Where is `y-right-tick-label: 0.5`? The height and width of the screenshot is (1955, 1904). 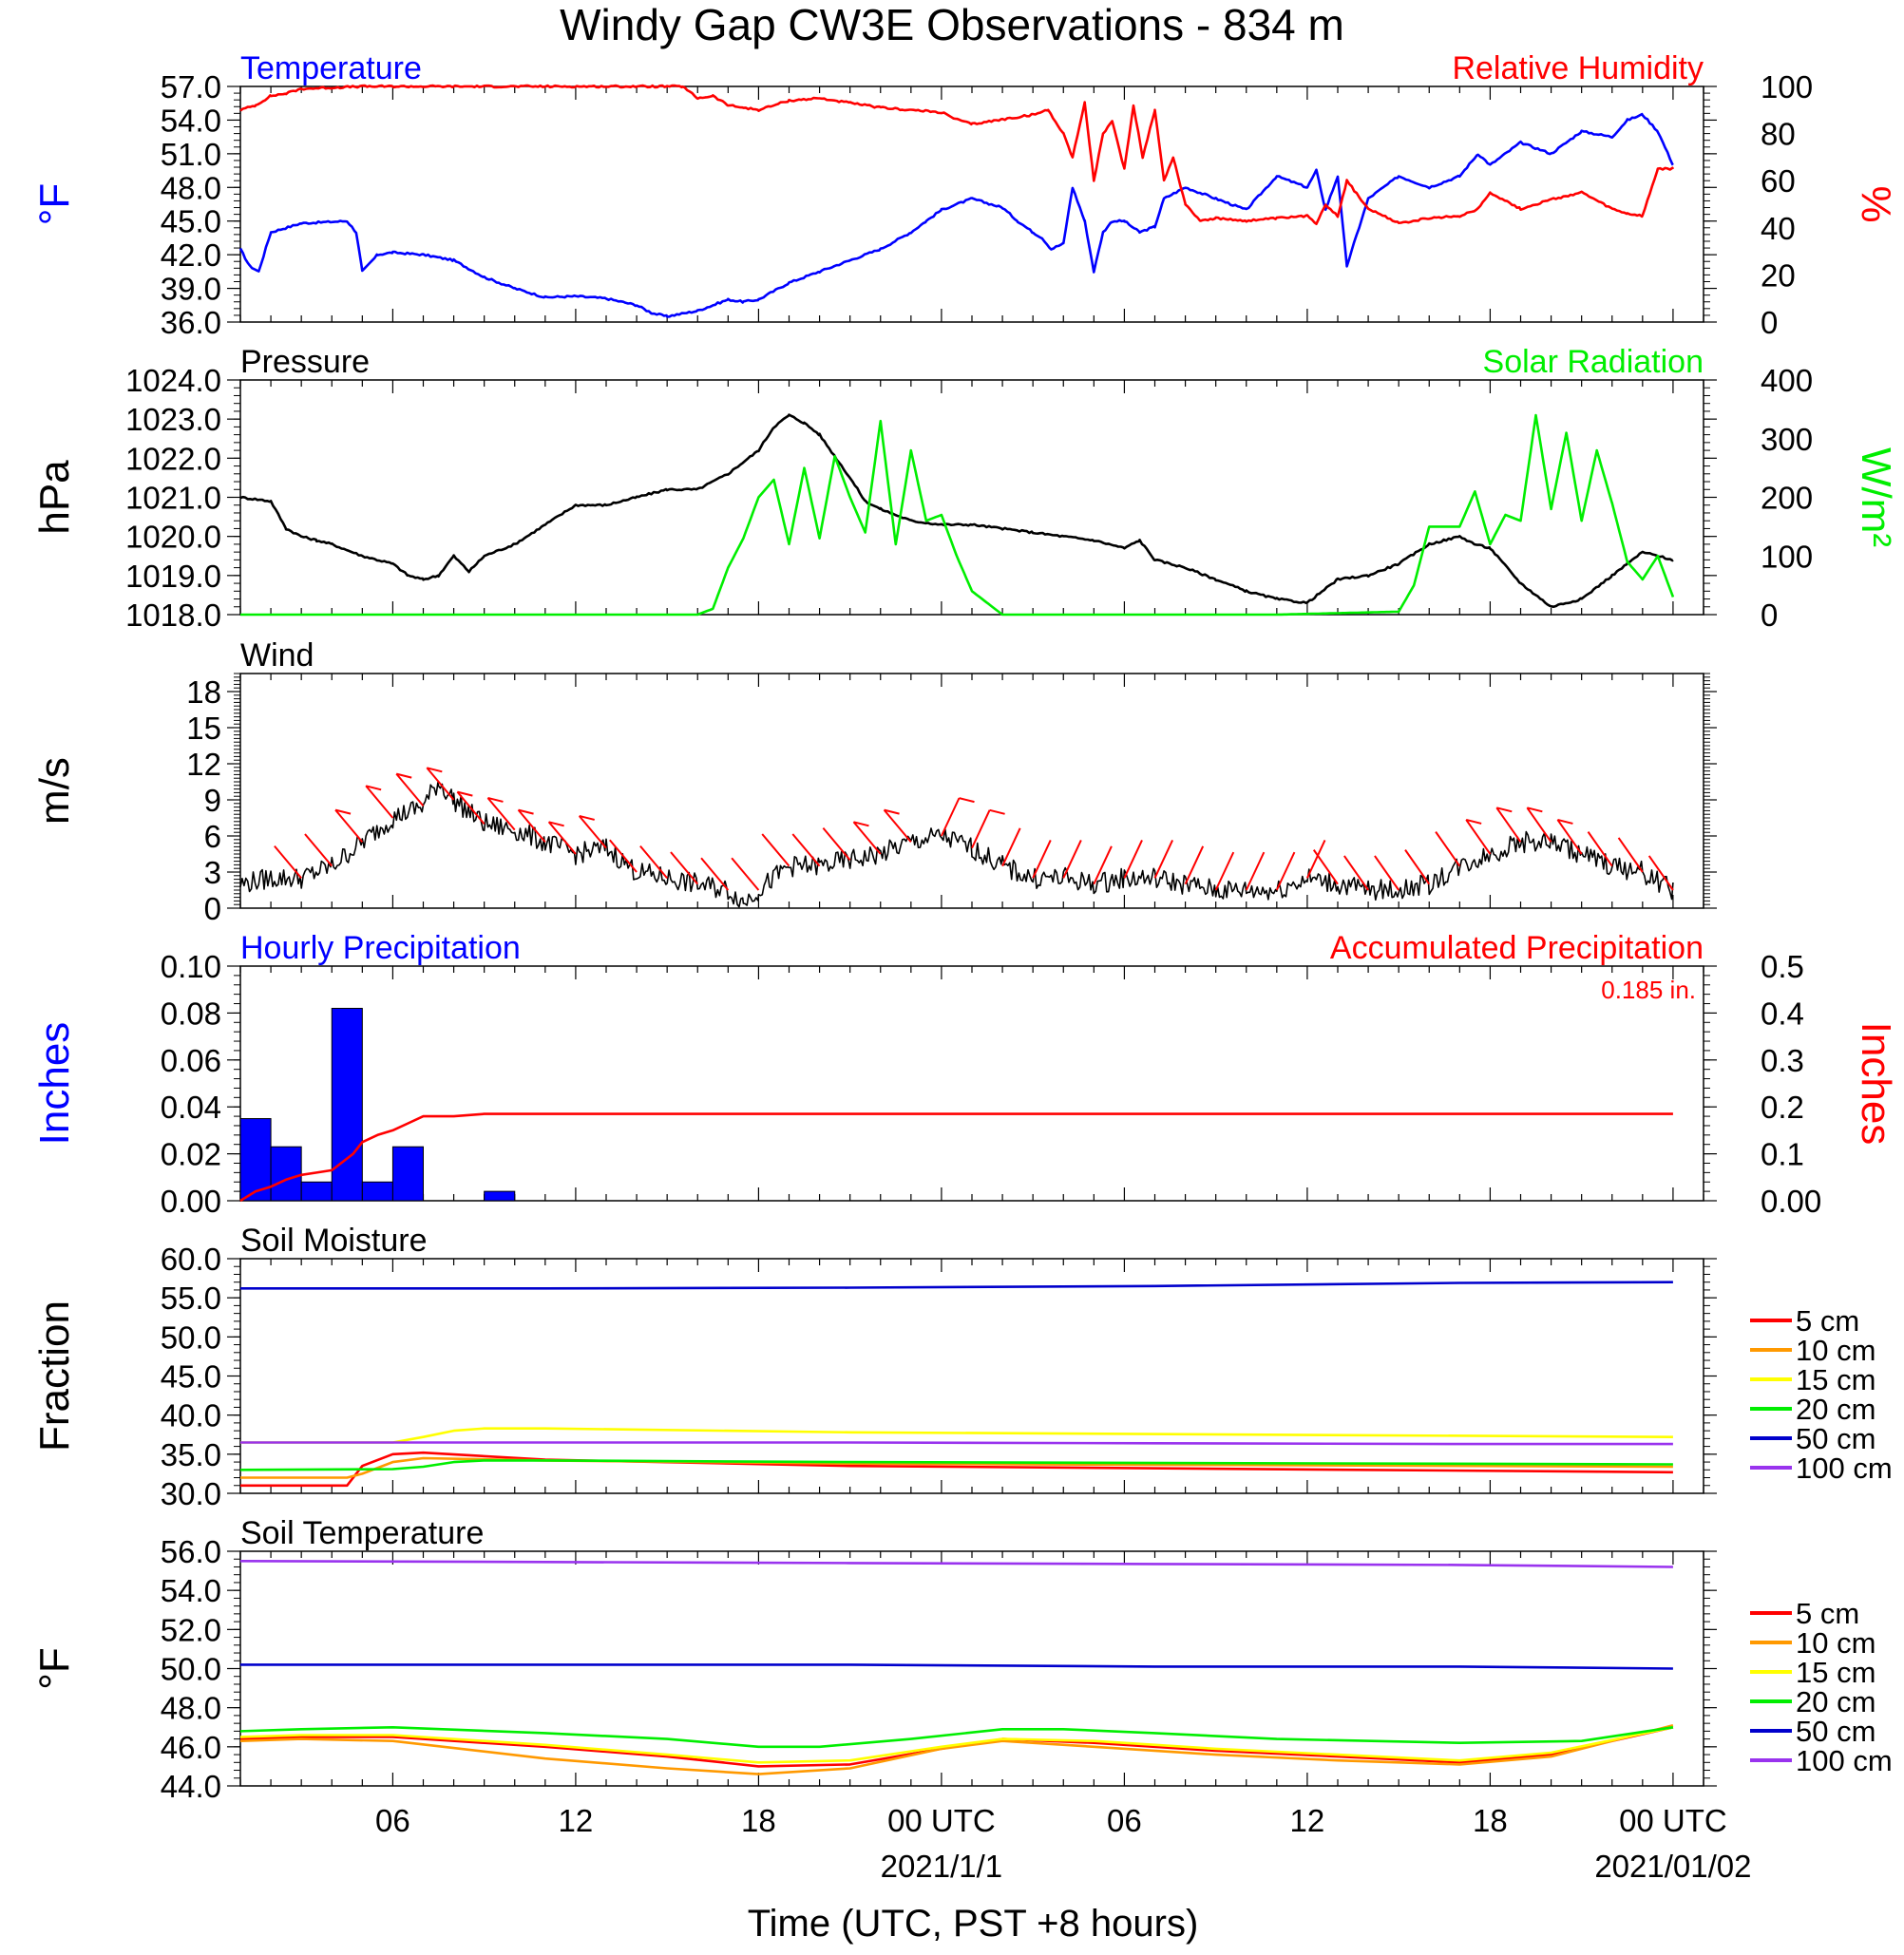 y-right-tick-label: 0.5 is located at coordinates (1782, 966).